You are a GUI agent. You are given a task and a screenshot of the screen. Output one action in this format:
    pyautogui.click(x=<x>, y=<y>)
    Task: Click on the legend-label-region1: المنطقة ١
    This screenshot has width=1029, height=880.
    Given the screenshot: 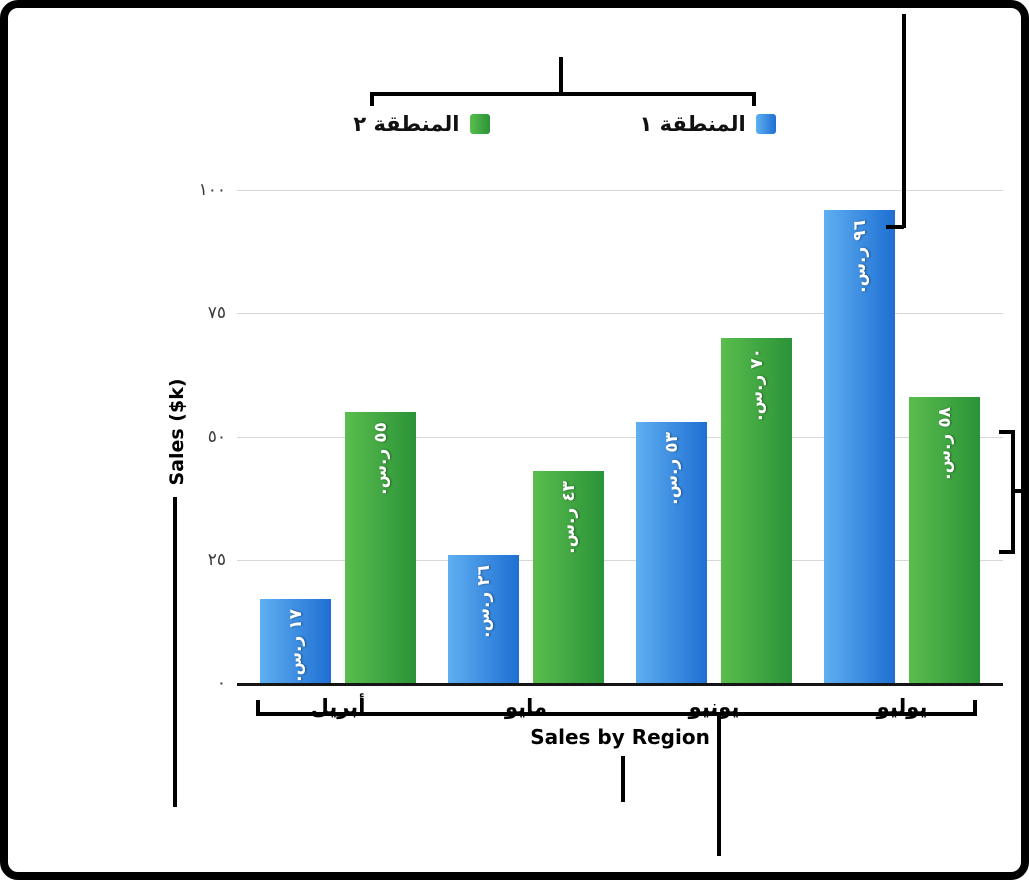 What is the action you would take?
    pyautogui.click(x=692, y=124)
    